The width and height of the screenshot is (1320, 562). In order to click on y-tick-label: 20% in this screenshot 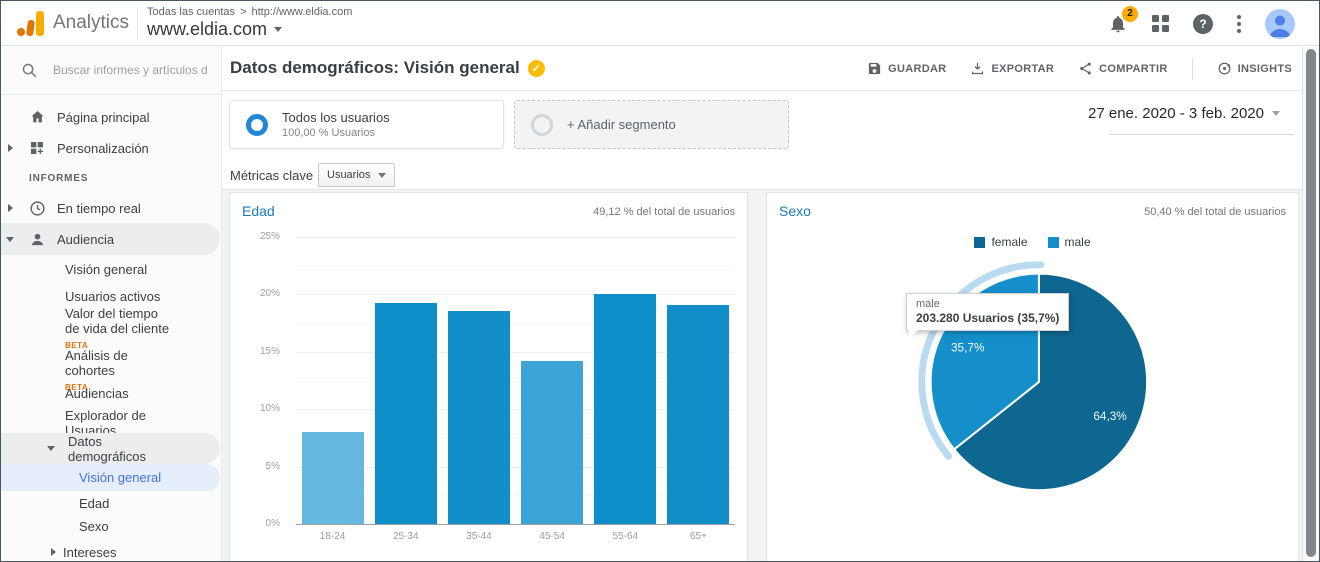, I will do `click(269, 294)`.